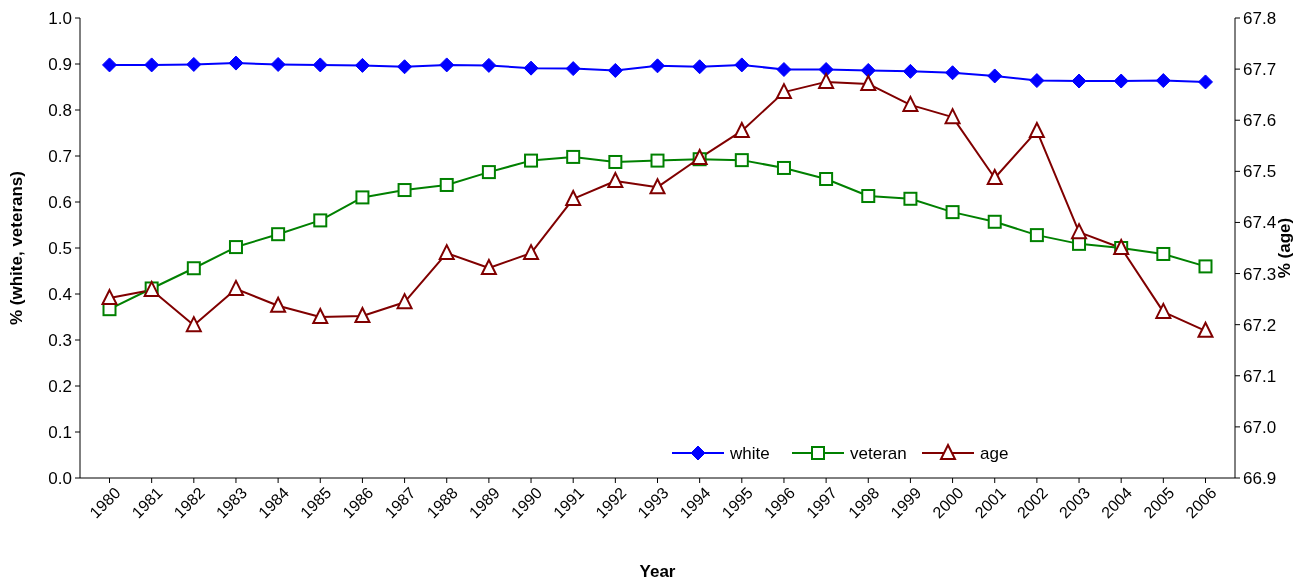 Image resolution: width=1311 pixels, height=586 pixels. I want to click on y2-tick-label: 67.1, so click(1260, 376).